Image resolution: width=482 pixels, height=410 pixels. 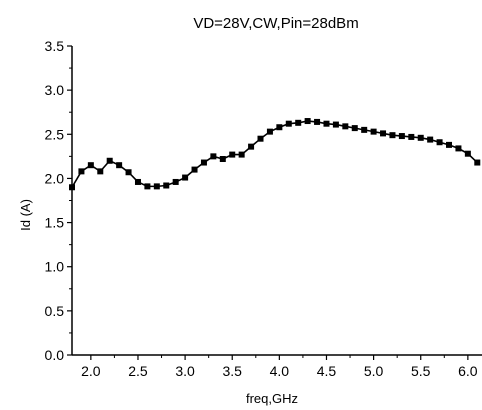 What do you see at coordinates (421, 371) in the screenshot?
I see `x-tick-label: 5.5` at bounding box center [421, 371].